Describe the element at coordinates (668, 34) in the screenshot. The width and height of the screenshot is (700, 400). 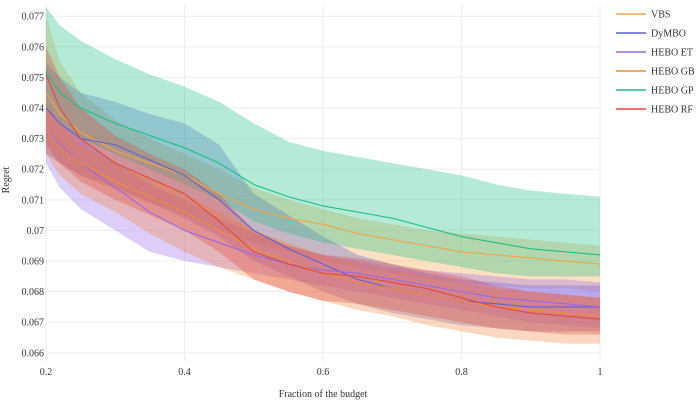
I see `legend-label-dymbo: DyMBO` at that location.